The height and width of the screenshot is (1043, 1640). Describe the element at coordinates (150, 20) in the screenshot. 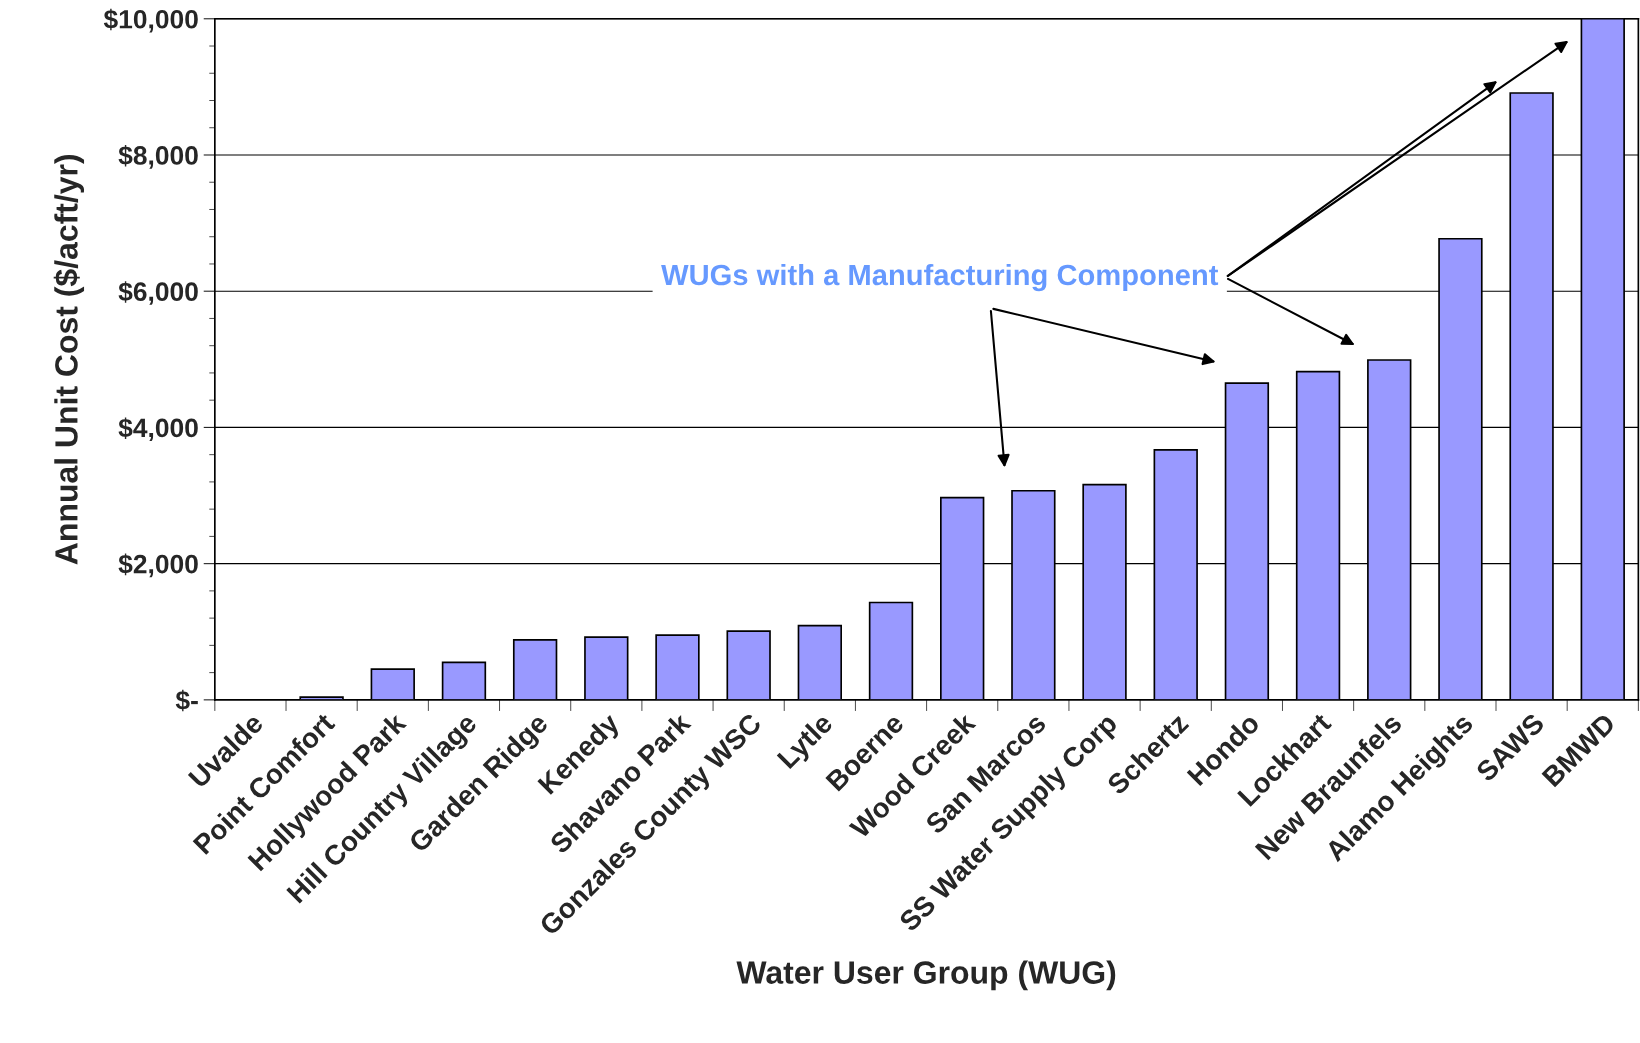

I see `y-tick-label: $10,000` at that location.